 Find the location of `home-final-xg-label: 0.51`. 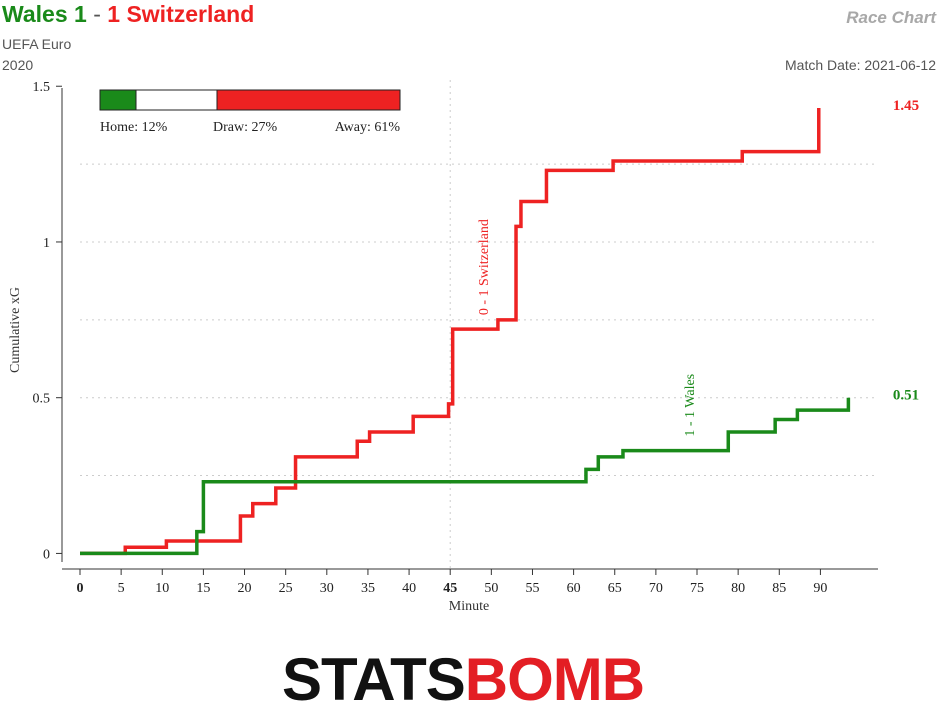

home-final-xg-label: 0.51 is located at coordinates (906, 396).